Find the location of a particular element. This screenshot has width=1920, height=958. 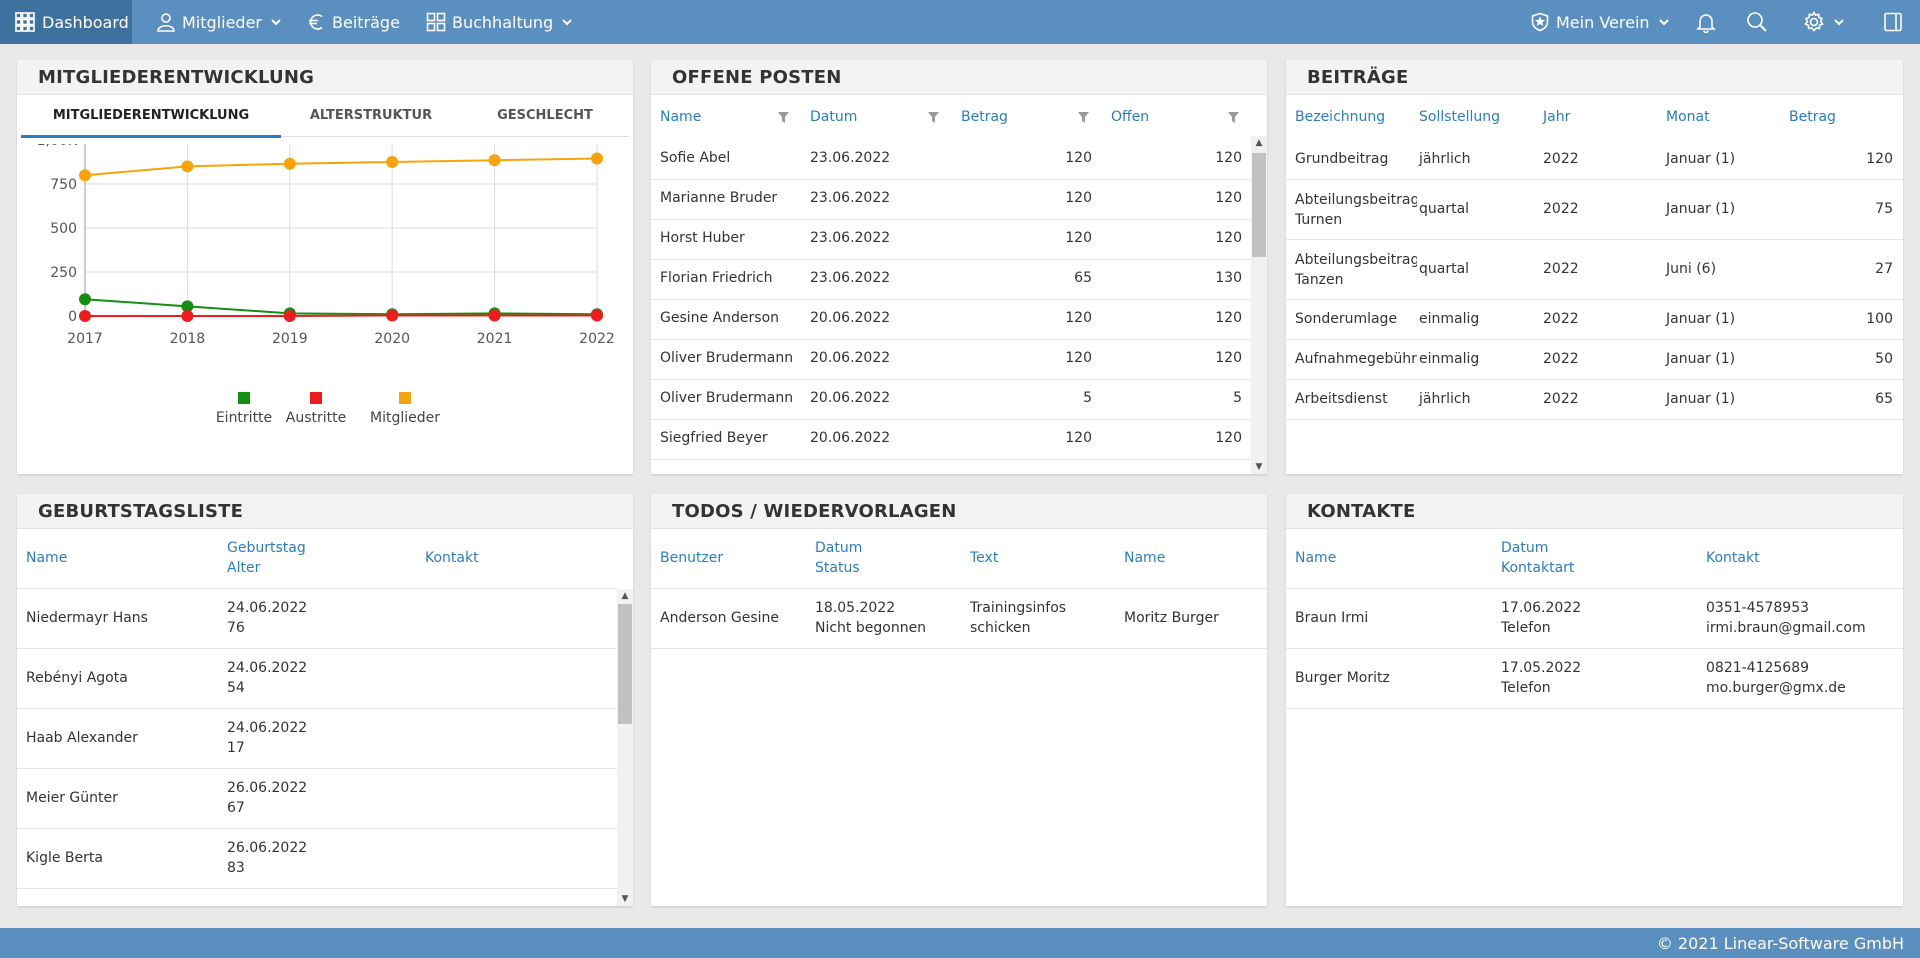

notifications-button is located at coordinates (1706, 22).